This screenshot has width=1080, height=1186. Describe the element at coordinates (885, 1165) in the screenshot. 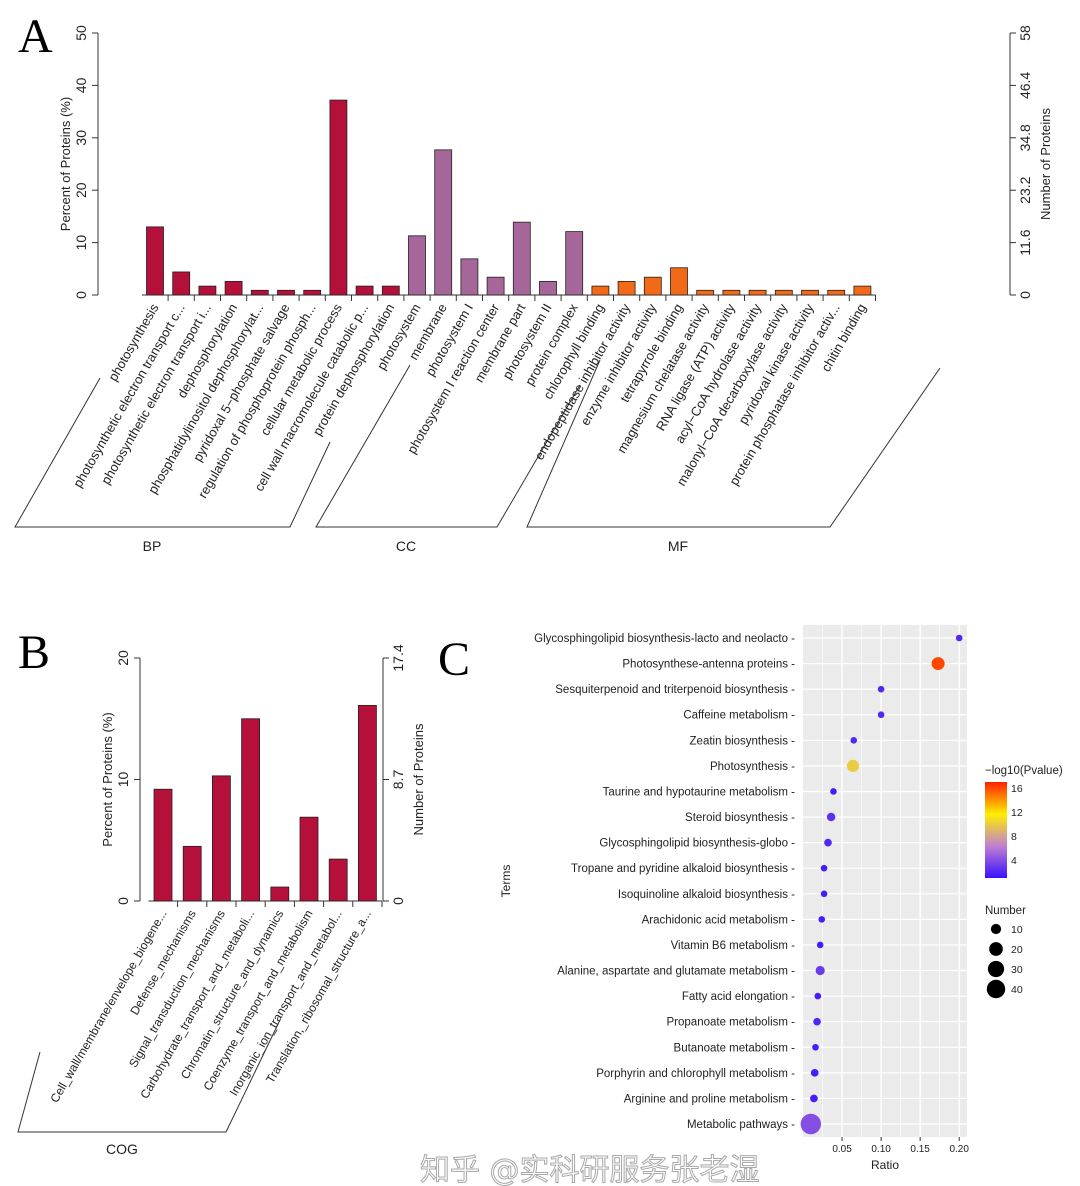

I see `x-axis-label: Ratio` at that location.